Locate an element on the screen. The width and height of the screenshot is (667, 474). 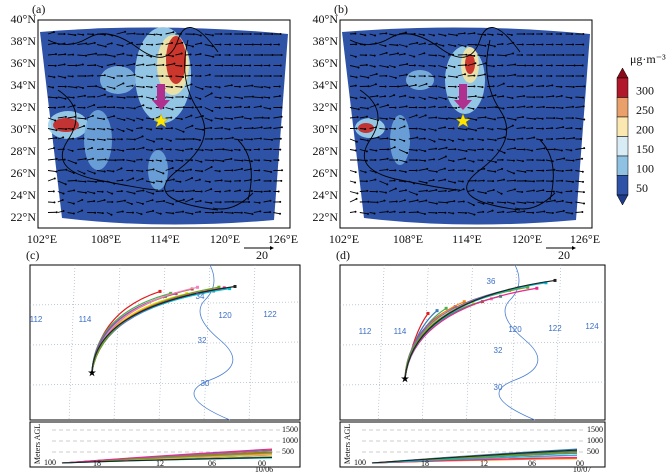
panel-label: (a) is located at coordinates (38, 9).